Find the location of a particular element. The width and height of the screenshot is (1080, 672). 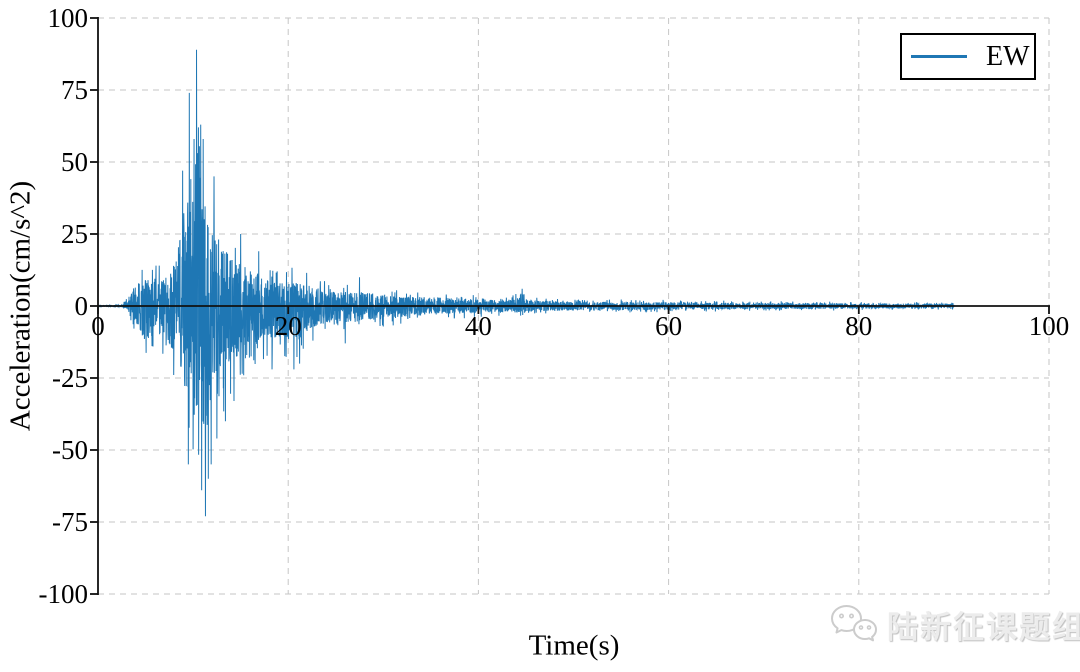

legend-label: EW is located at coordinates (1008, 56).